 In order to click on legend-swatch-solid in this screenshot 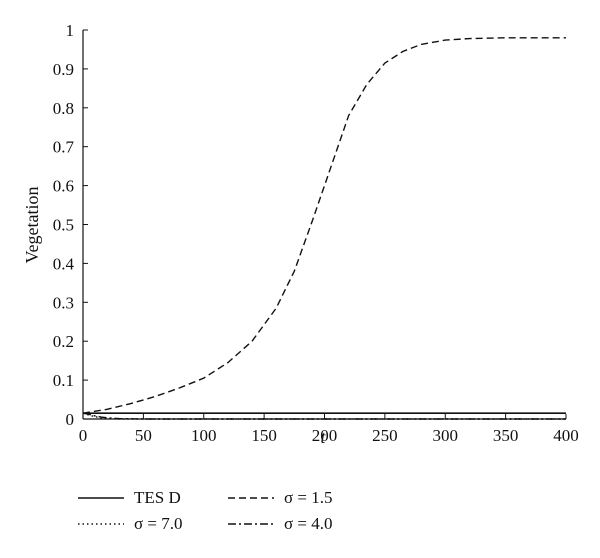, I will do `click(101, 498)`.